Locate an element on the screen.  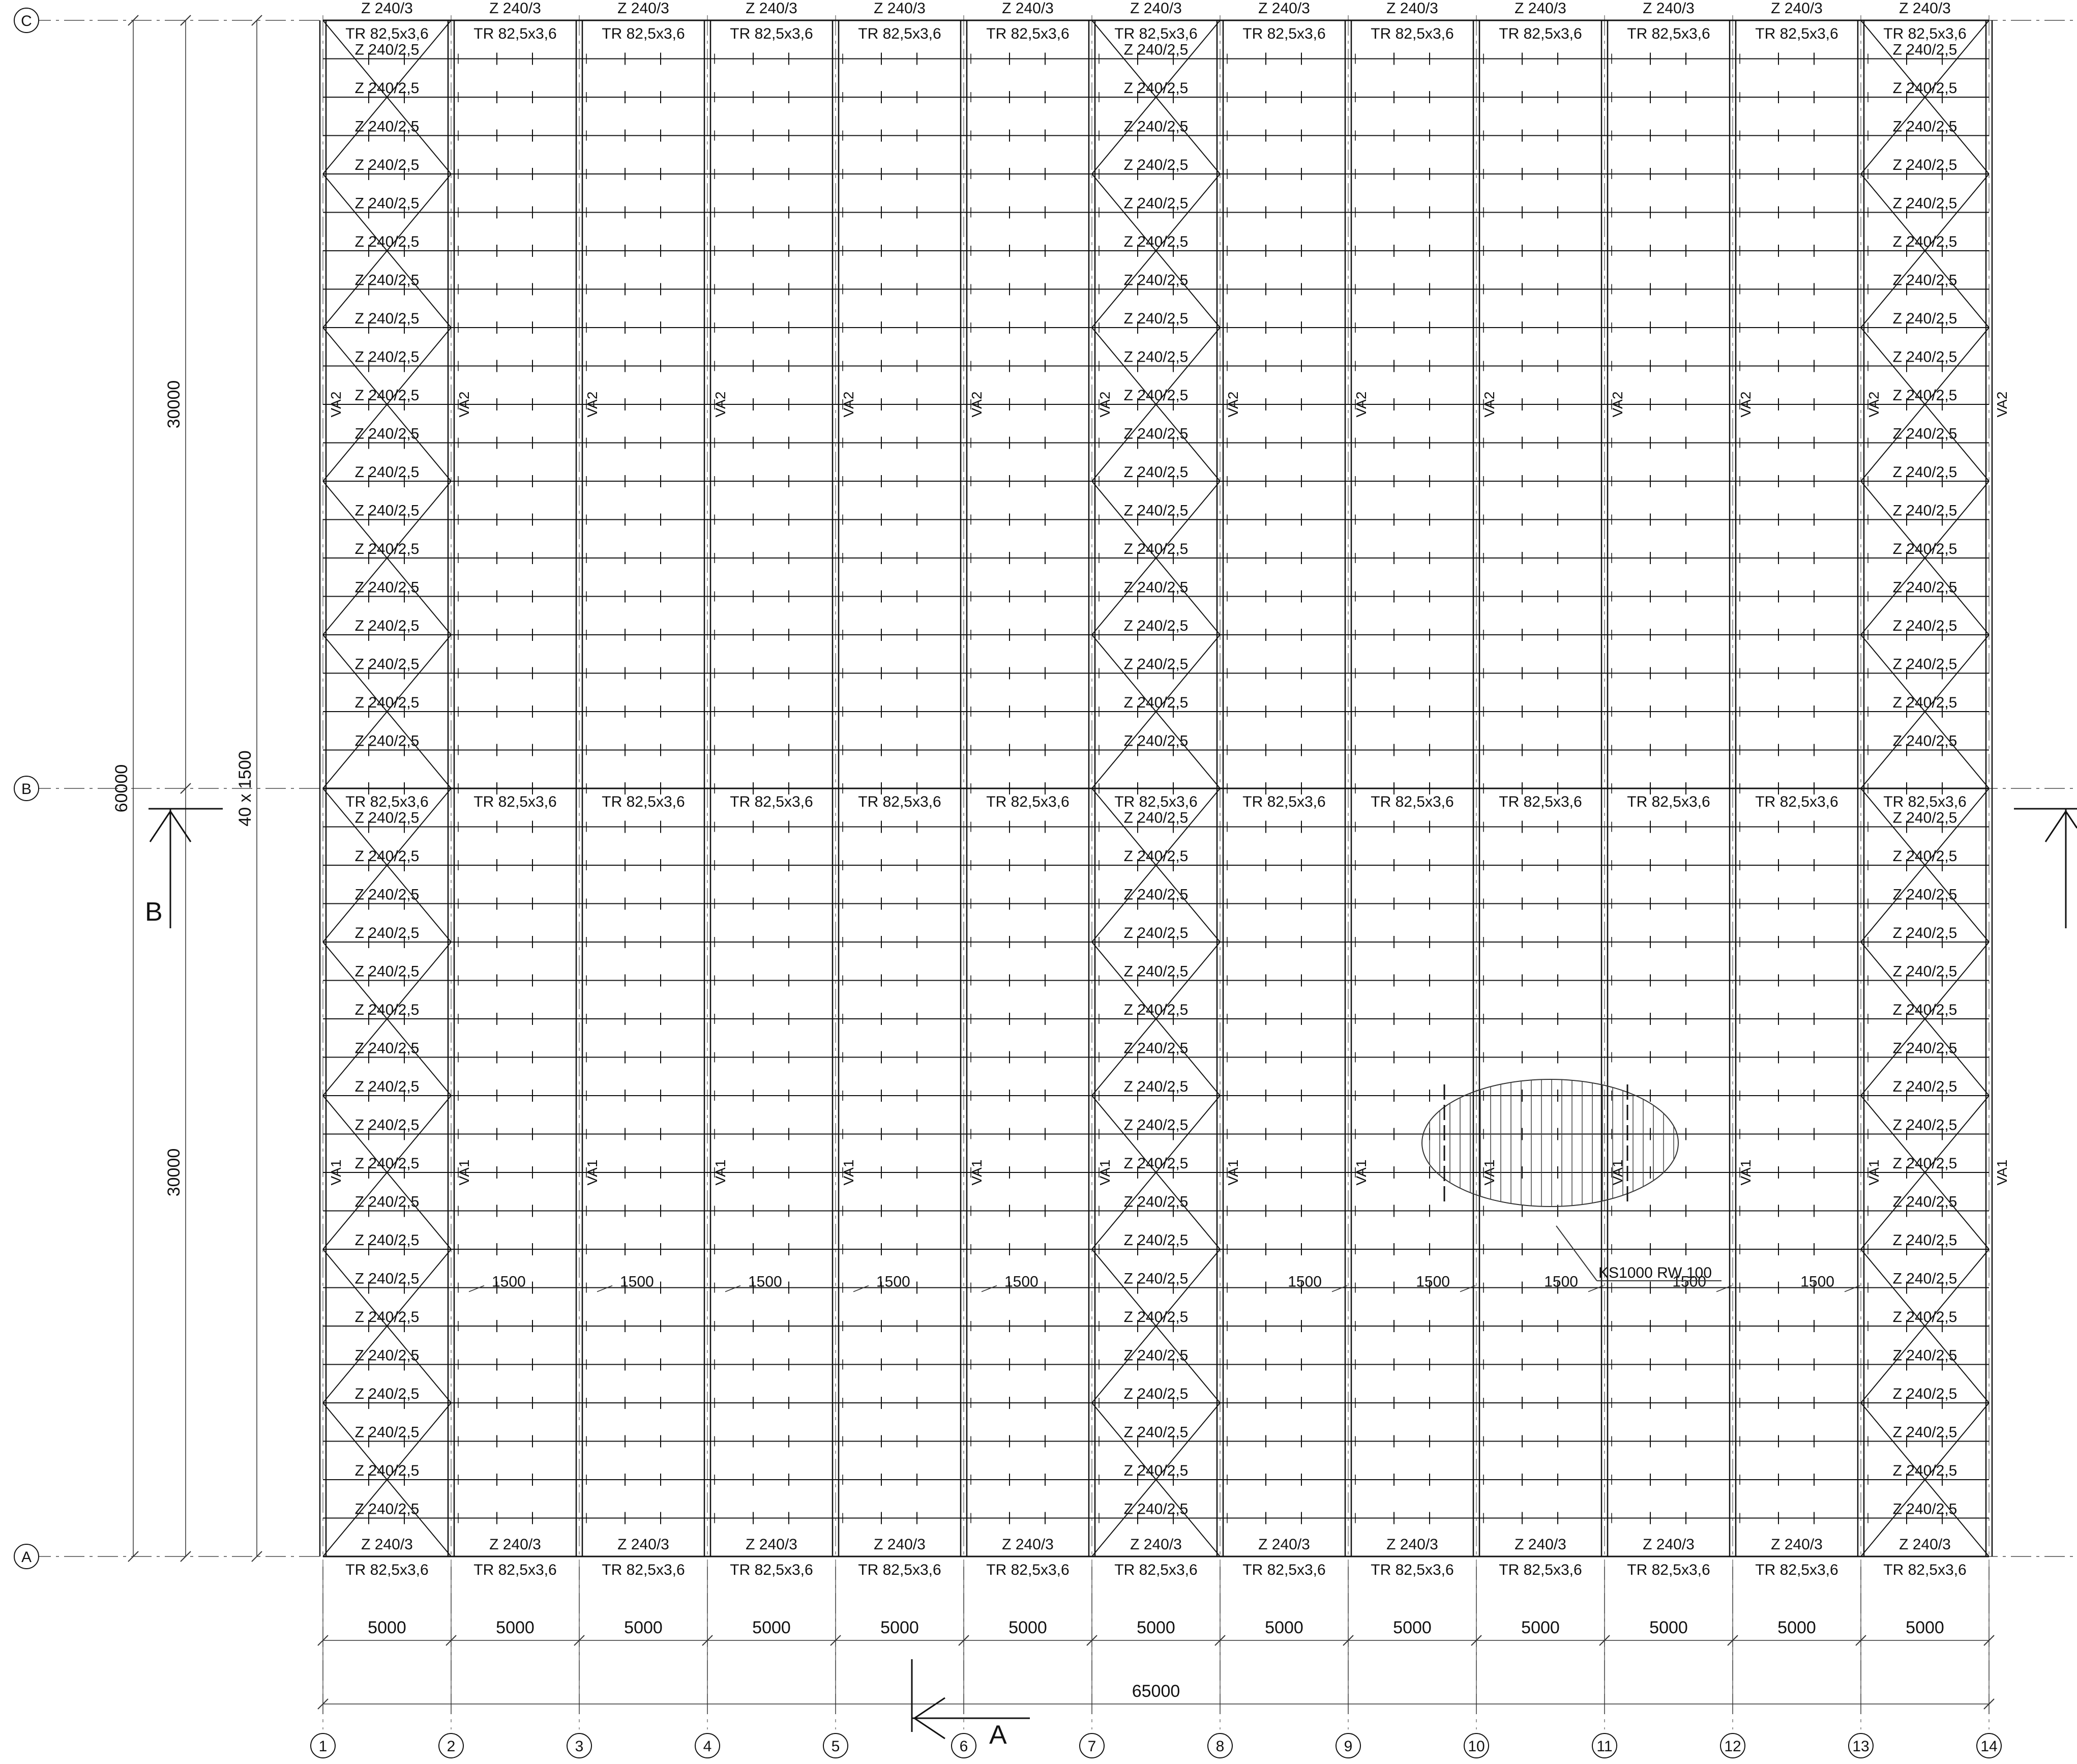
row-axis-label: A is located at coordinates (27, 1558).